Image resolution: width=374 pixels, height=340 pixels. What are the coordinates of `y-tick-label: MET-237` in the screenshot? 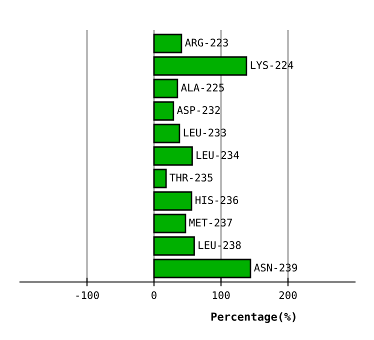 It's located at (210, 222).